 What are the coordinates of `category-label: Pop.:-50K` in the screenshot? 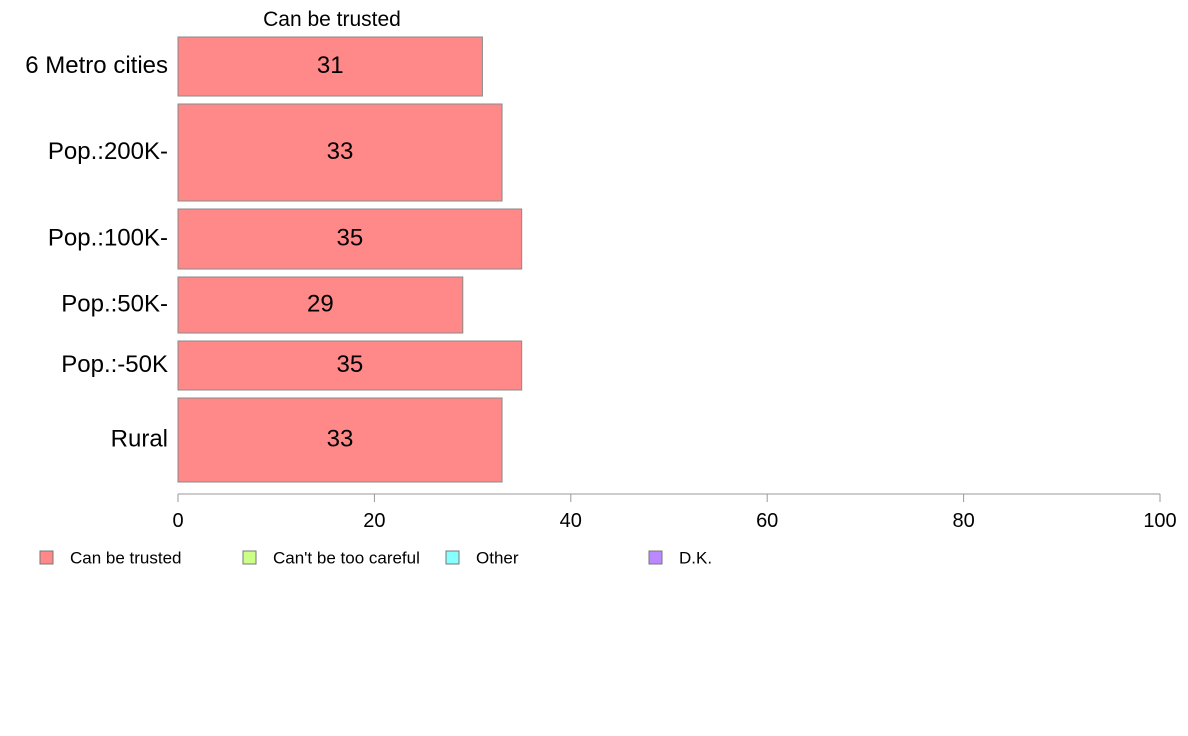 It's located at (114, 364).